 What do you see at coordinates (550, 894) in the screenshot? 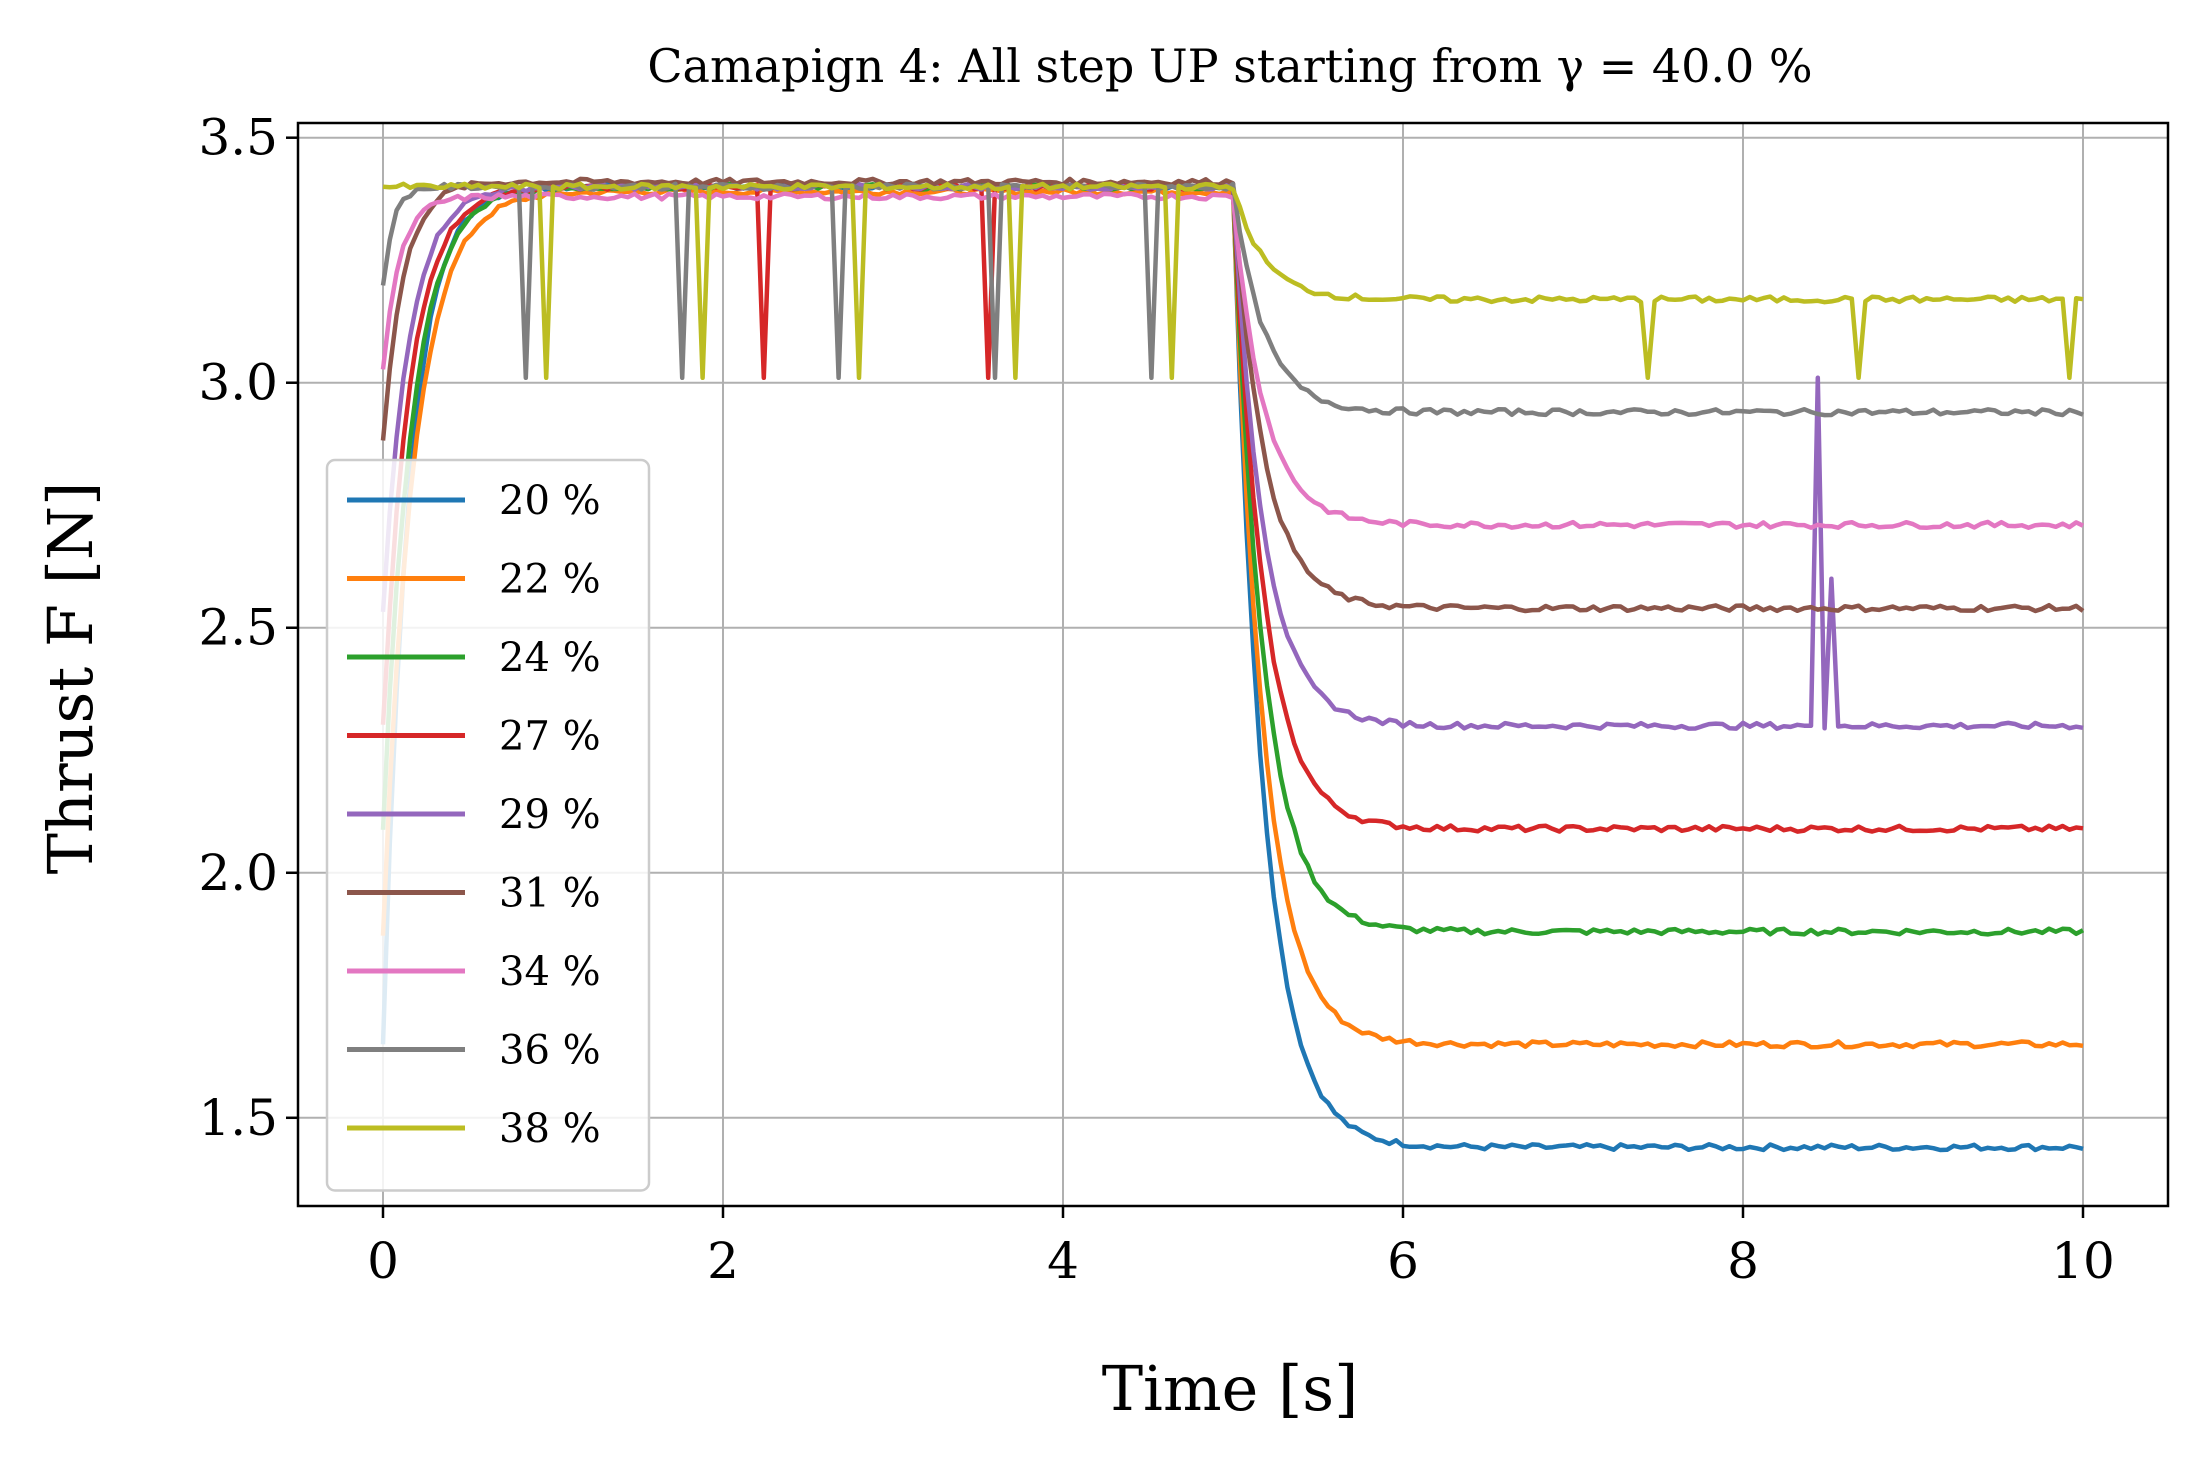
I see `legend-label: 31 %` at bounding box center [550, 894].